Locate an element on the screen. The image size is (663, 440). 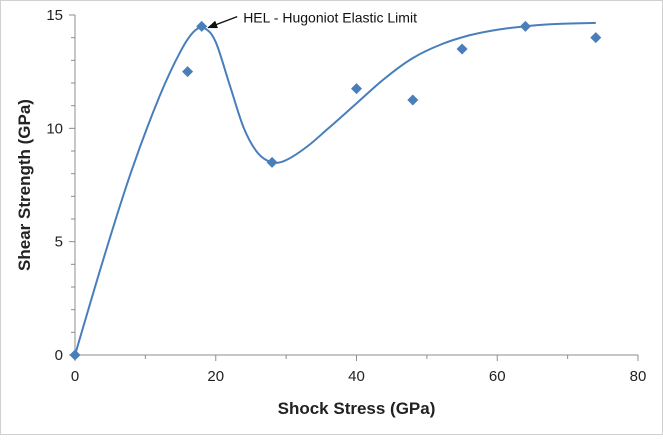
x-tick-label: 20 is located at coordinates (215, 376).